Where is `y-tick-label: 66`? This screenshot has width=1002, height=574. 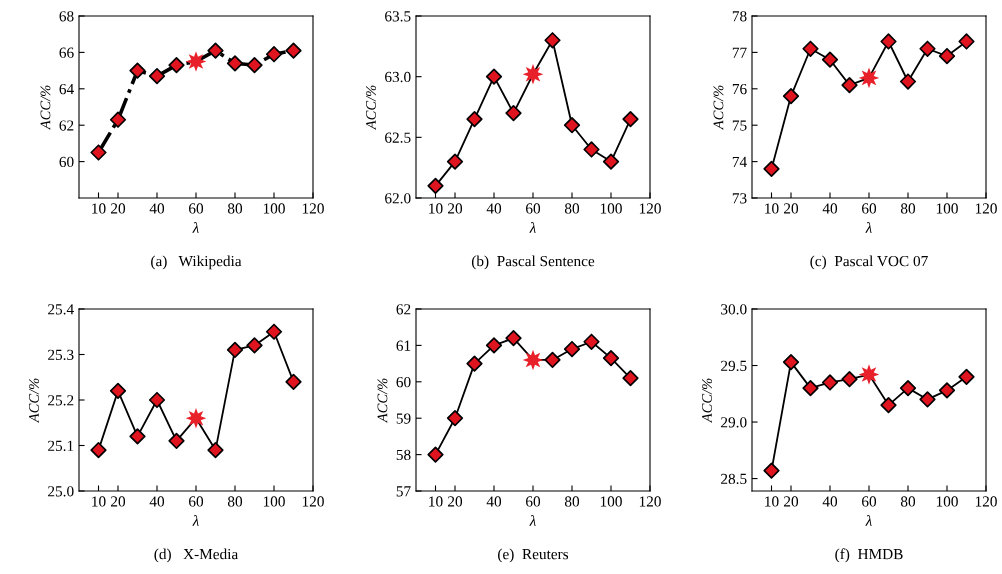 y-tick-label: 66 is located at coordinates (66, 52).